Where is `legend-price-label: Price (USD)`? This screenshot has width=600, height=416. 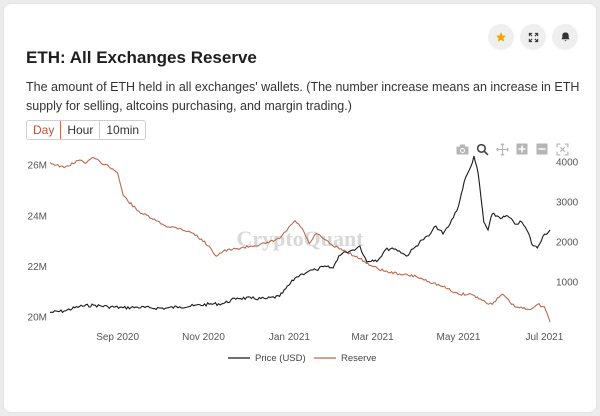
legend-price-label: Price (USD) is located at coordinates (280, 358).